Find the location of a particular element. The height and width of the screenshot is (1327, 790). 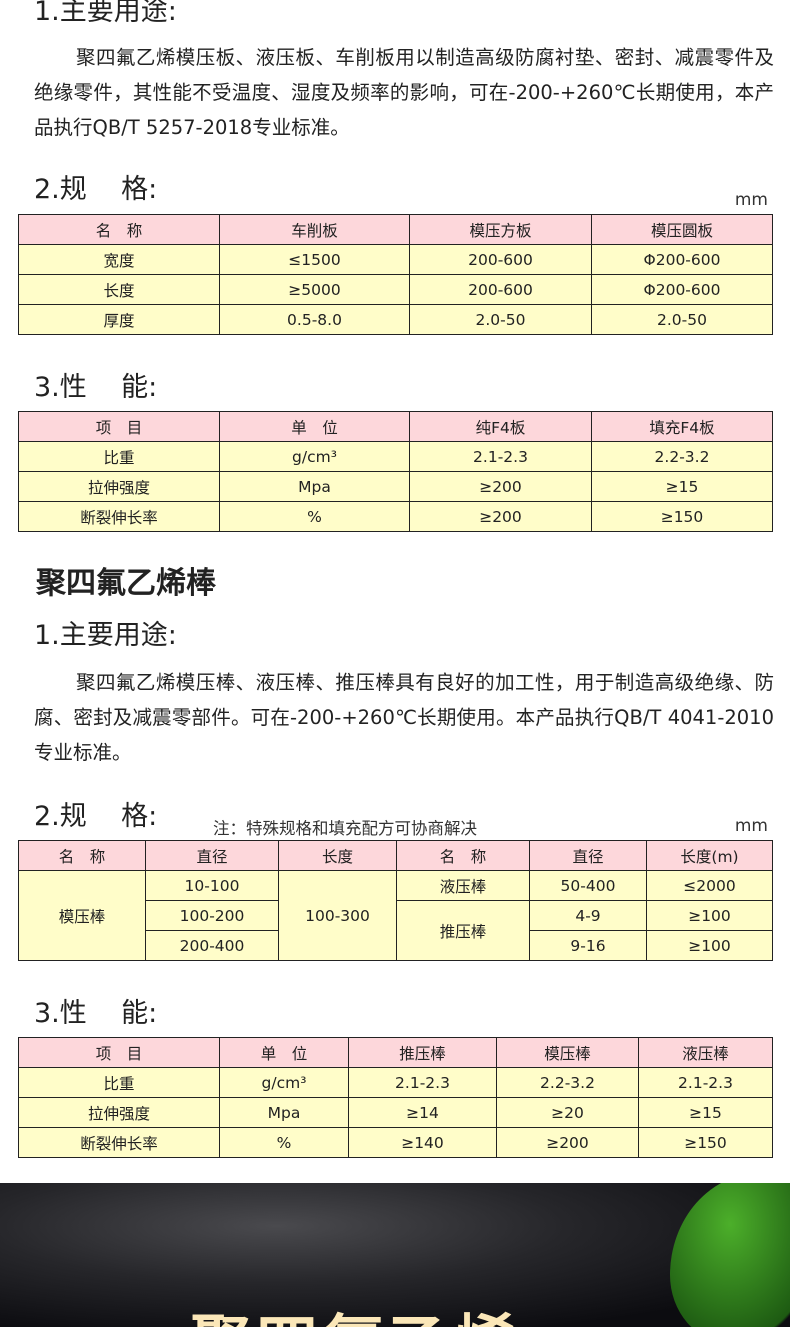

rod-spec-heading: 2.规 格: is located at coordinates (96, 816).